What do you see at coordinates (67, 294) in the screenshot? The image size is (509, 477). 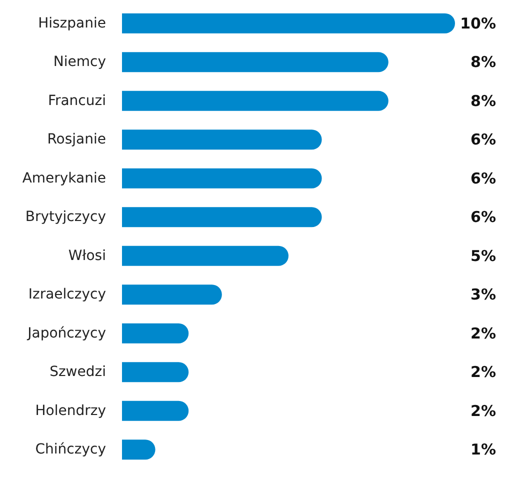 I see `y-tick-label: Izraelczycy` at bounding box center [67, 294].